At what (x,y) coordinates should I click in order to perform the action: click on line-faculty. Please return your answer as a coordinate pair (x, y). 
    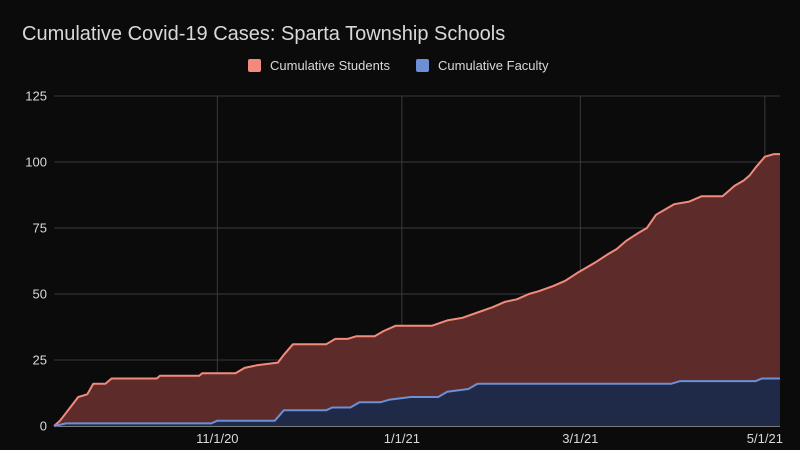
    Looking at the image, I should click on (416, 402).